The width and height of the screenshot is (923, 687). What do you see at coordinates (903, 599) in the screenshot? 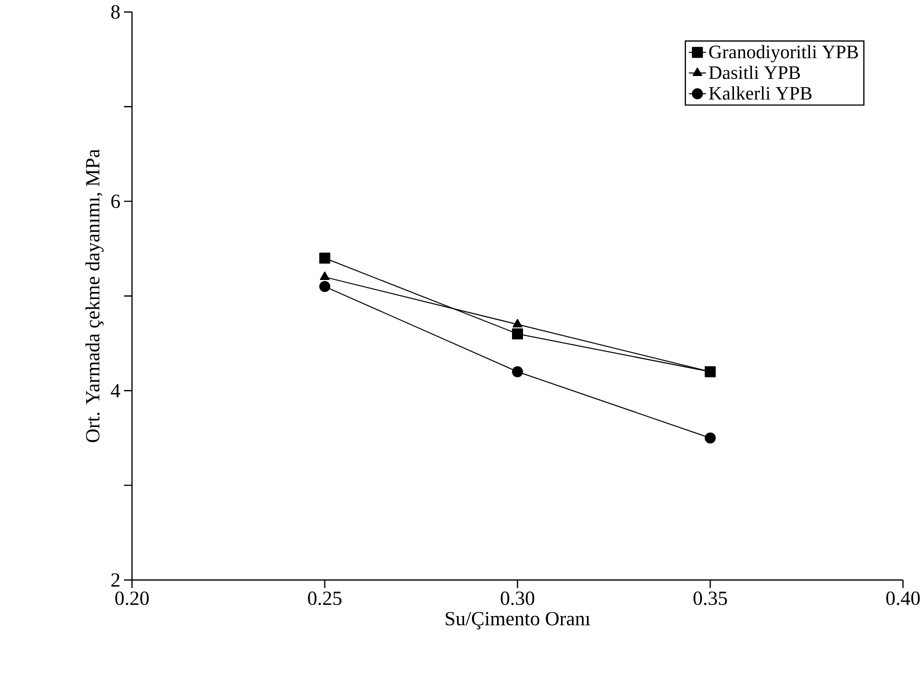
I see `x-tick-label: 0.40` at bounding box center [903, 599].